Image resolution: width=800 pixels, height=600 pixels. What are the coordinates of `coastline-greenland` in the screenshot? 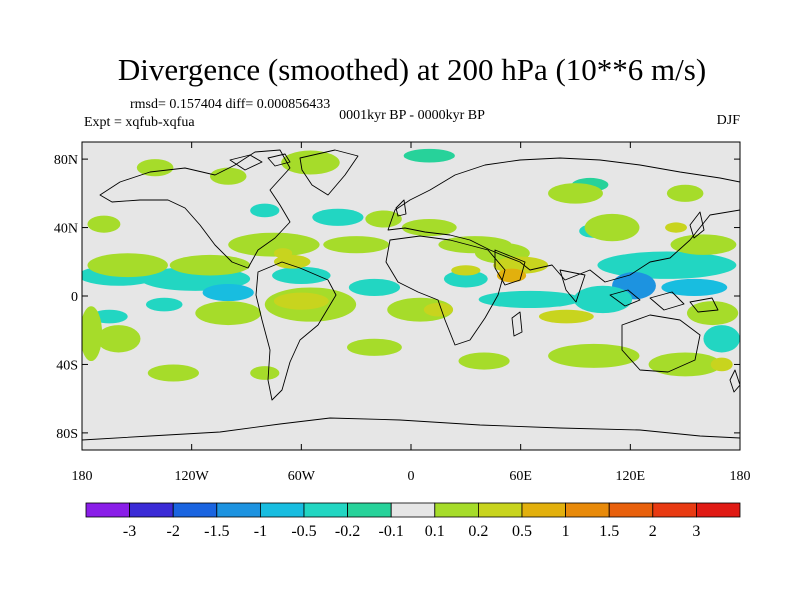 It's located at (329, 172).